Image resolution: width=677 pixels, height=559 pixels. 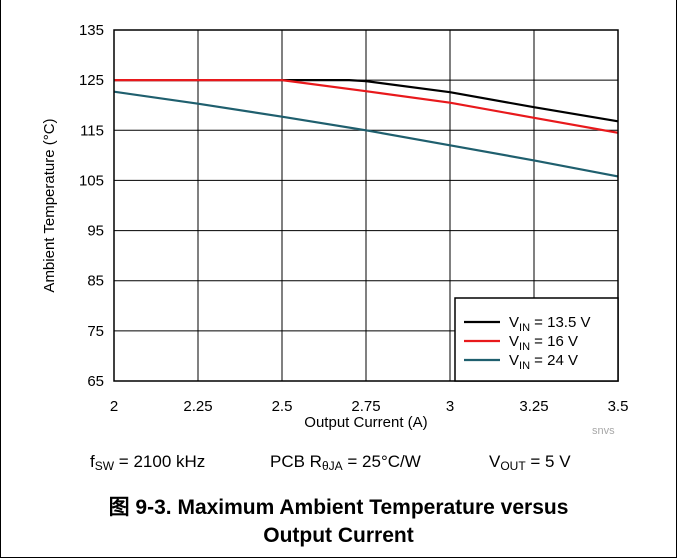 I want to click on y-tick-label: 85, so click(x=95, y=281).